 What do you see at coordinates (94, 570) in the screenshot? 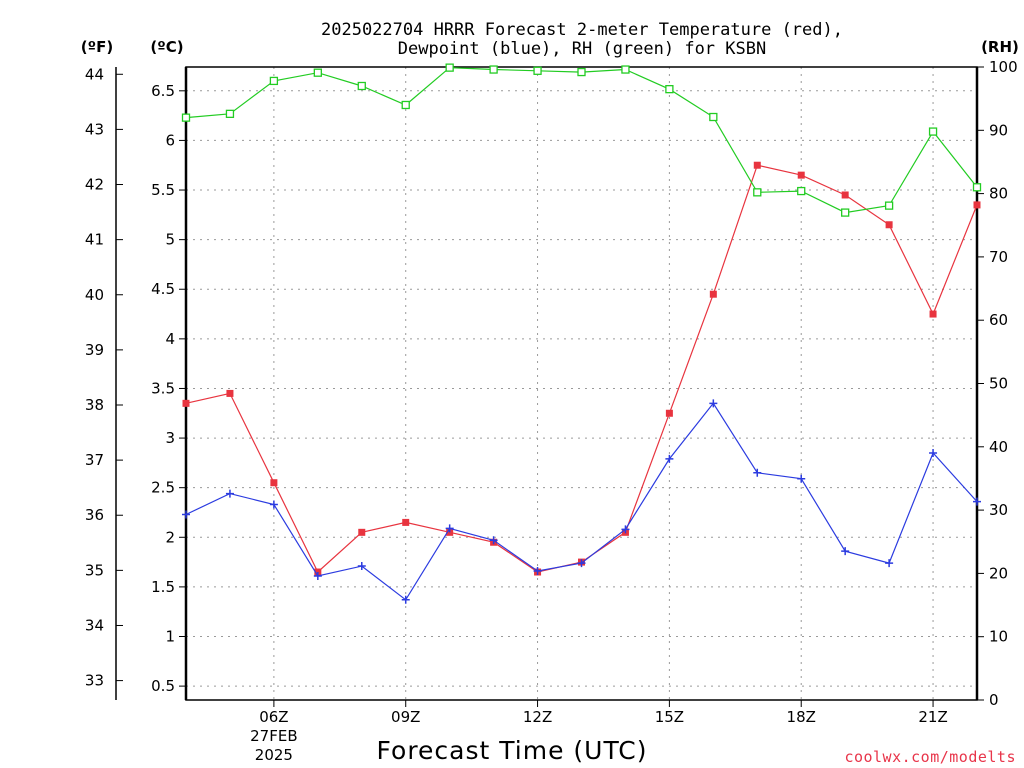
I see `fahrenheit-tick-label: 35` at bounding box center [94, 570].